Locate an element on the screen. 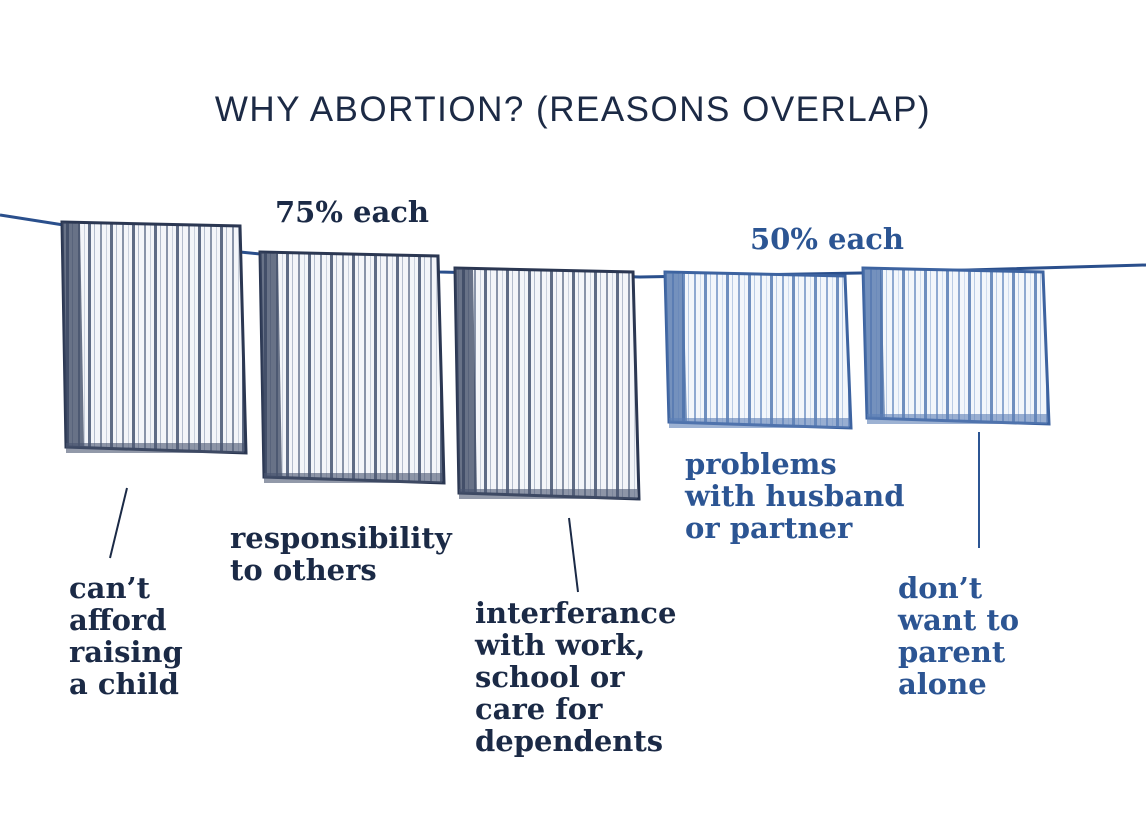  chart-title: WHY ABORTION? (REASONS OVERLAP) is located at coordinates (573, 109).